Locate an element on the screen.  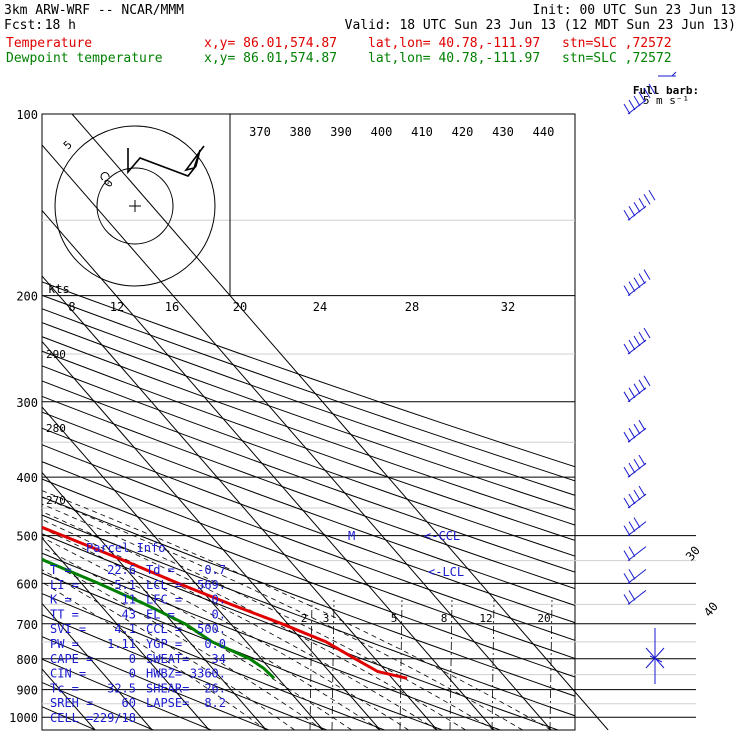
pressure-label: 100 is located at coordinates (27, 115).